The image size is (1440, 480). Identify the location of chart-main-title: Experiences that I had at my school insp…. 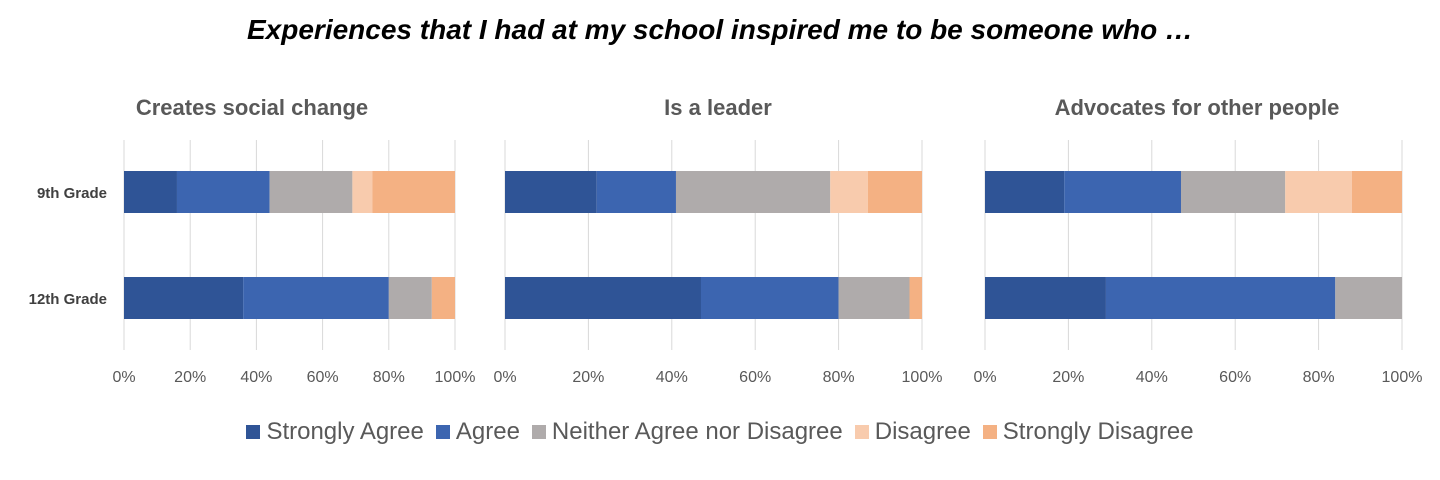
(720, 29).